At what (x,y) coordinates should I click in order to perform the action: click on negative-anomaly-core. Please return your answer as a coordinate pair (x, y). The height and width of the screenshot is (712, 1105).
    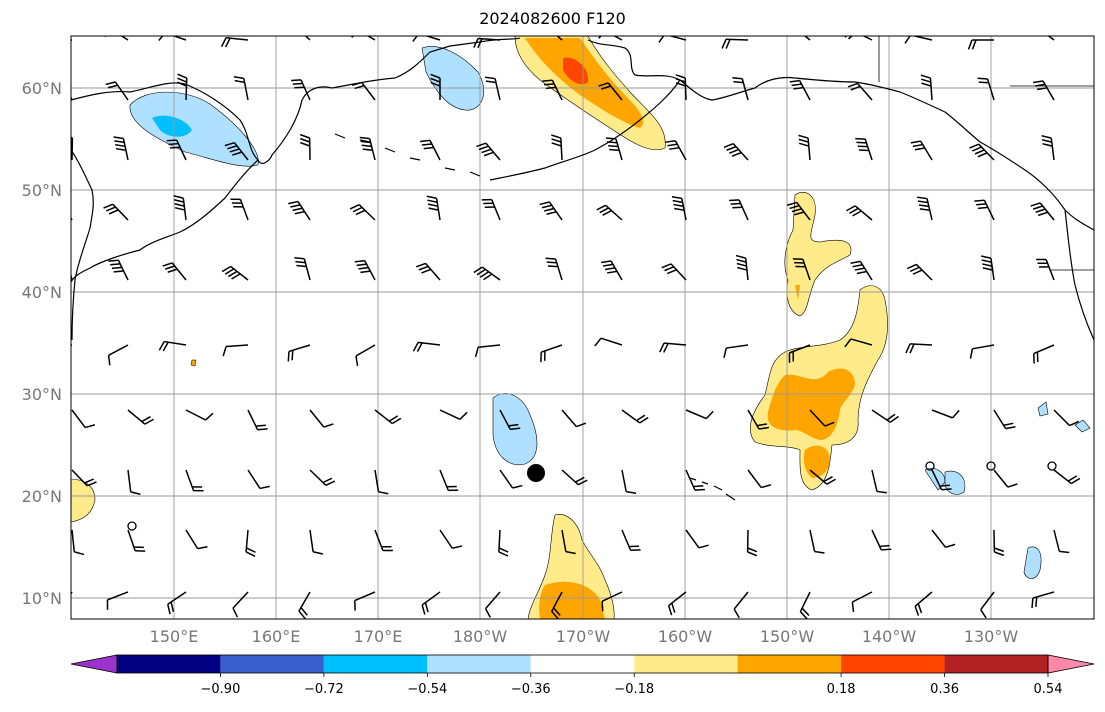
    Looking at the image, I should click on (172, 126).